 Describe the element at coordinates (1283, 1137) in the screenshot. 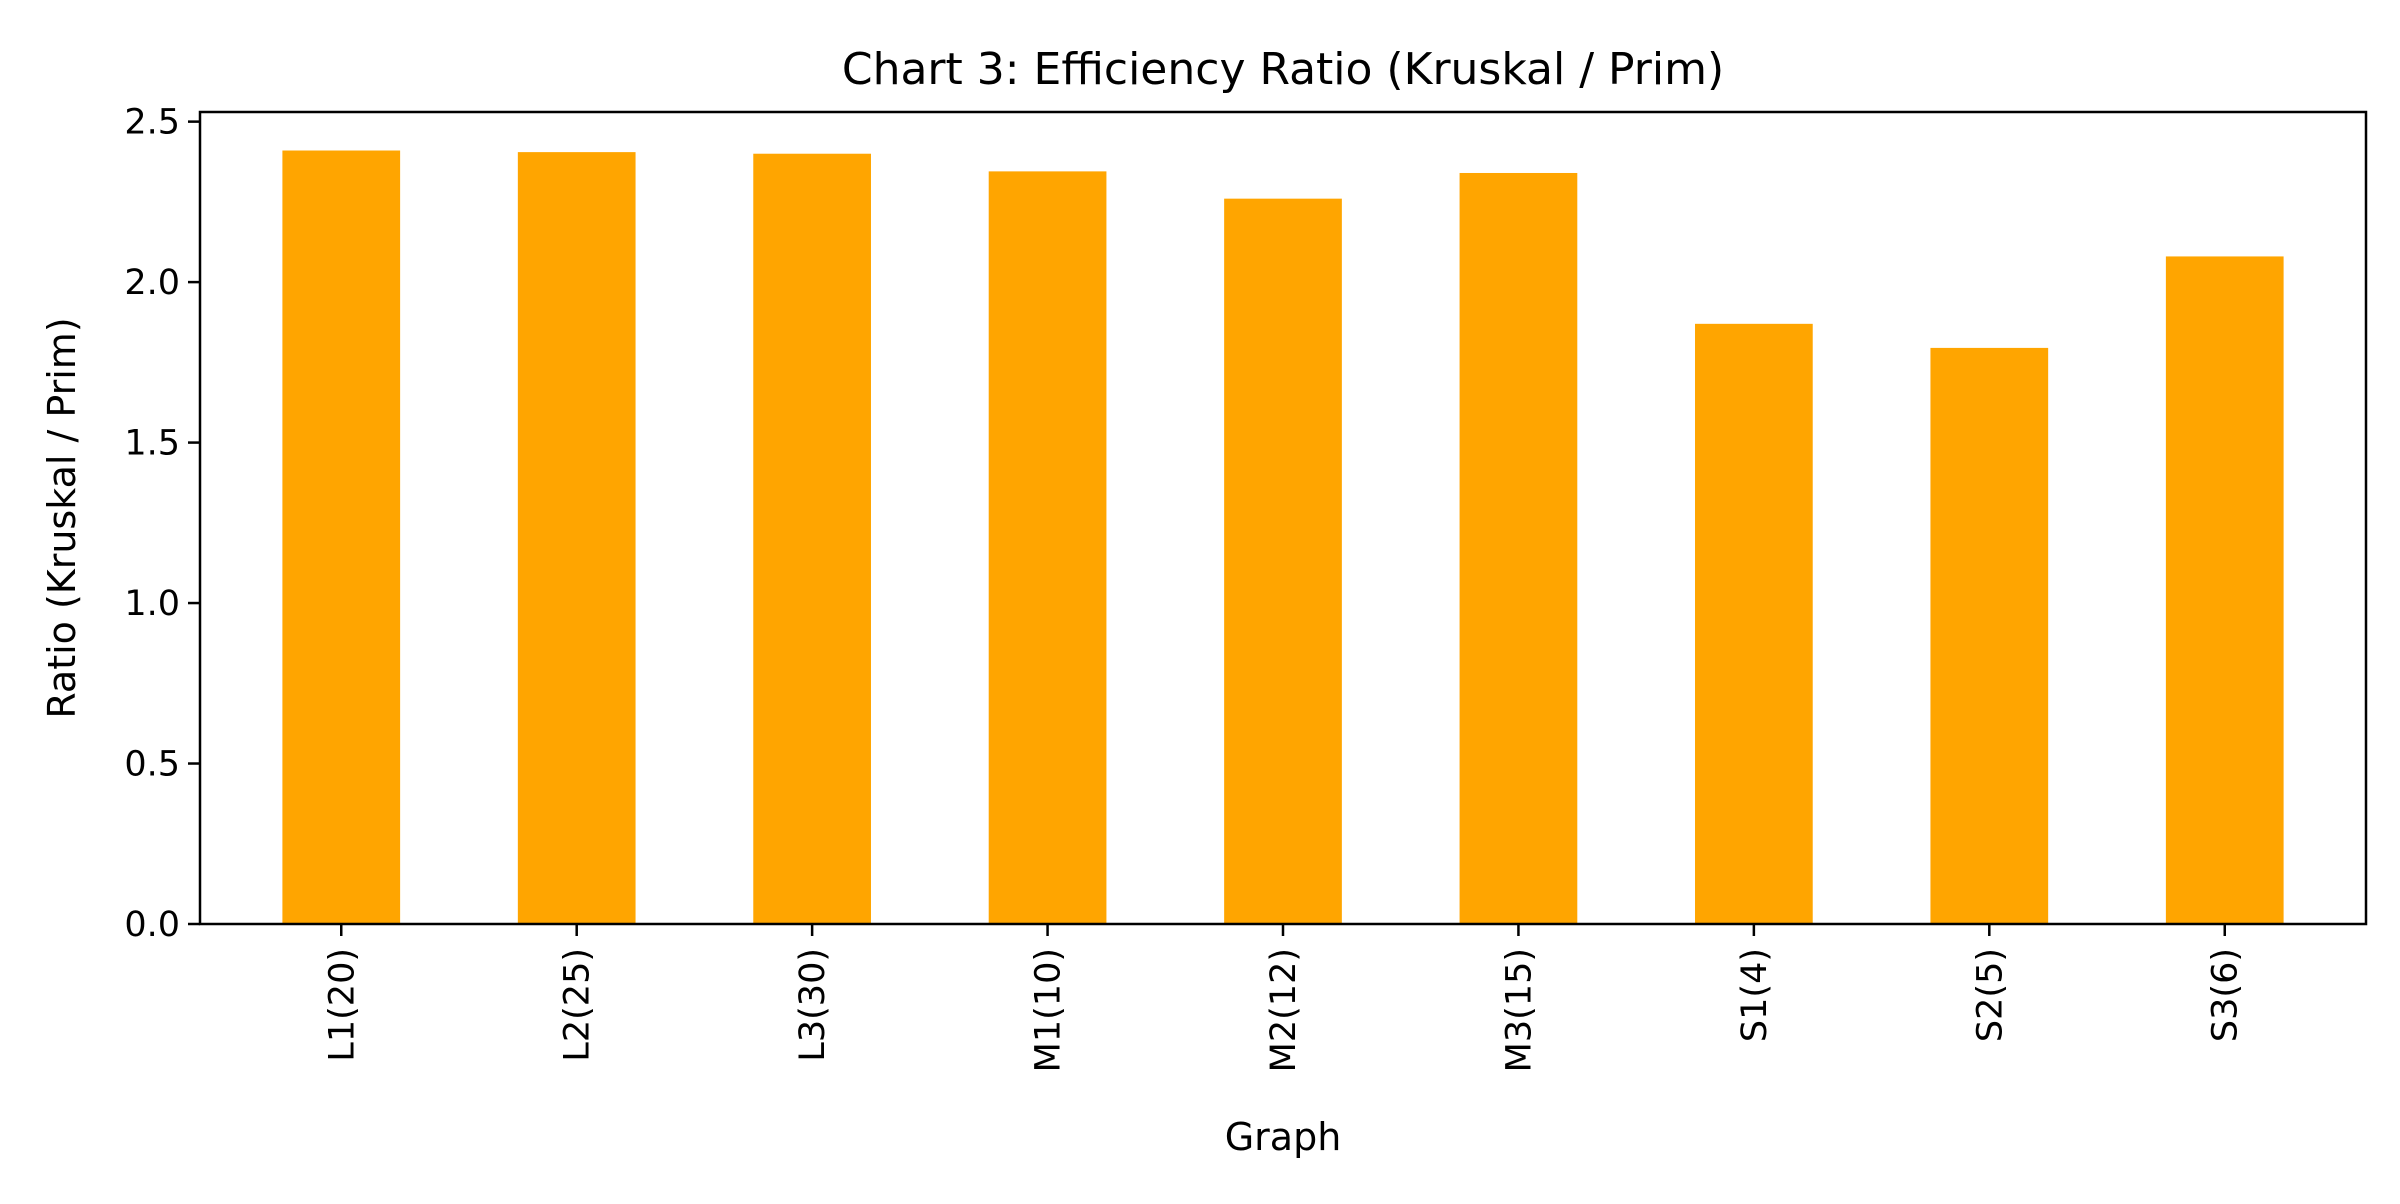

I see `x-axis-label: Graph` at that location.